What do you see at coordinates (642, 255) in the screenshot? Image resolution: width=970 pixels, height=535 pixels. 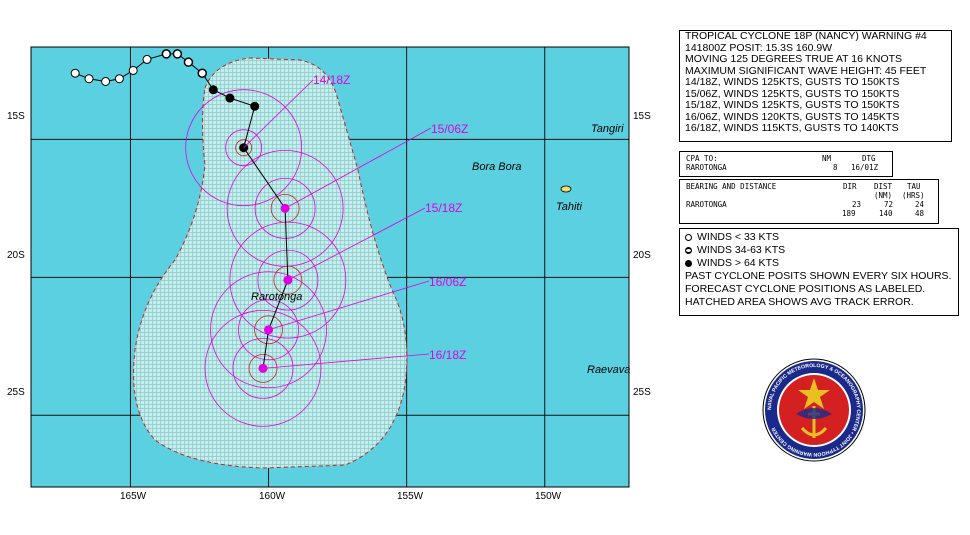 I see `lat-label-20s-right: 20S` at bounding box center [642, 255].